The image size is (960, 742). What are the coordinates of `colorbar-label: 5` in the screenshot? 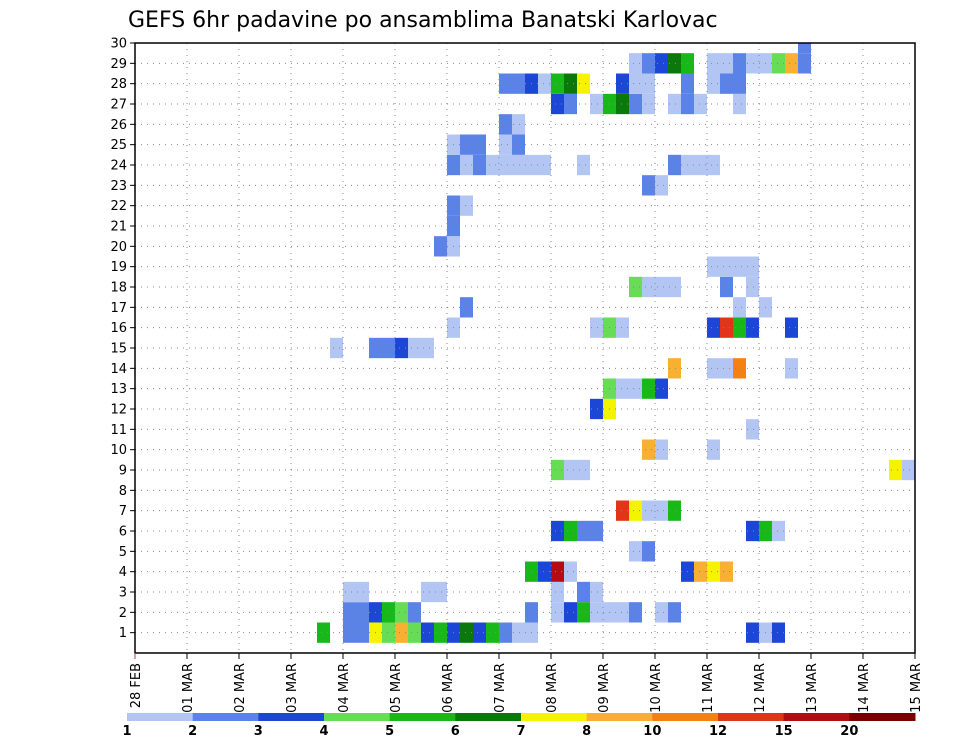 It's located at (389, 731).